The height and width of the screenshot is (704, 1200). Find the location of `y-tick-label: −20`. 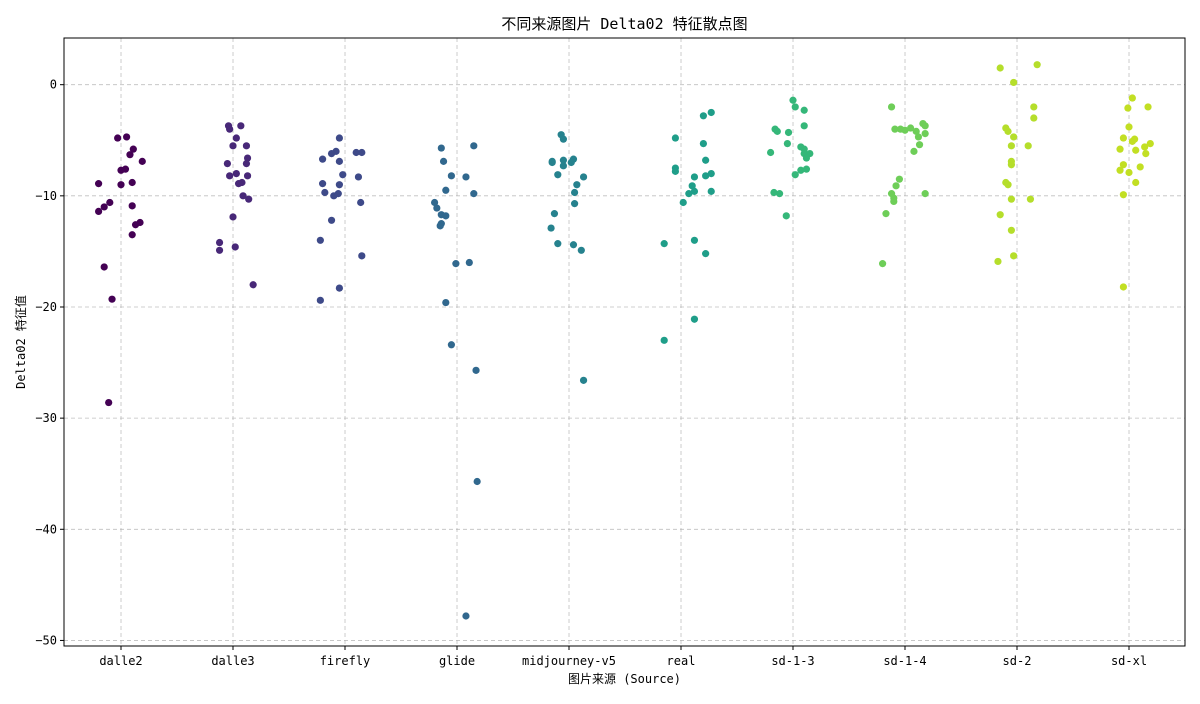

y-tick-label: −20 is located at coordinates (46, 307).